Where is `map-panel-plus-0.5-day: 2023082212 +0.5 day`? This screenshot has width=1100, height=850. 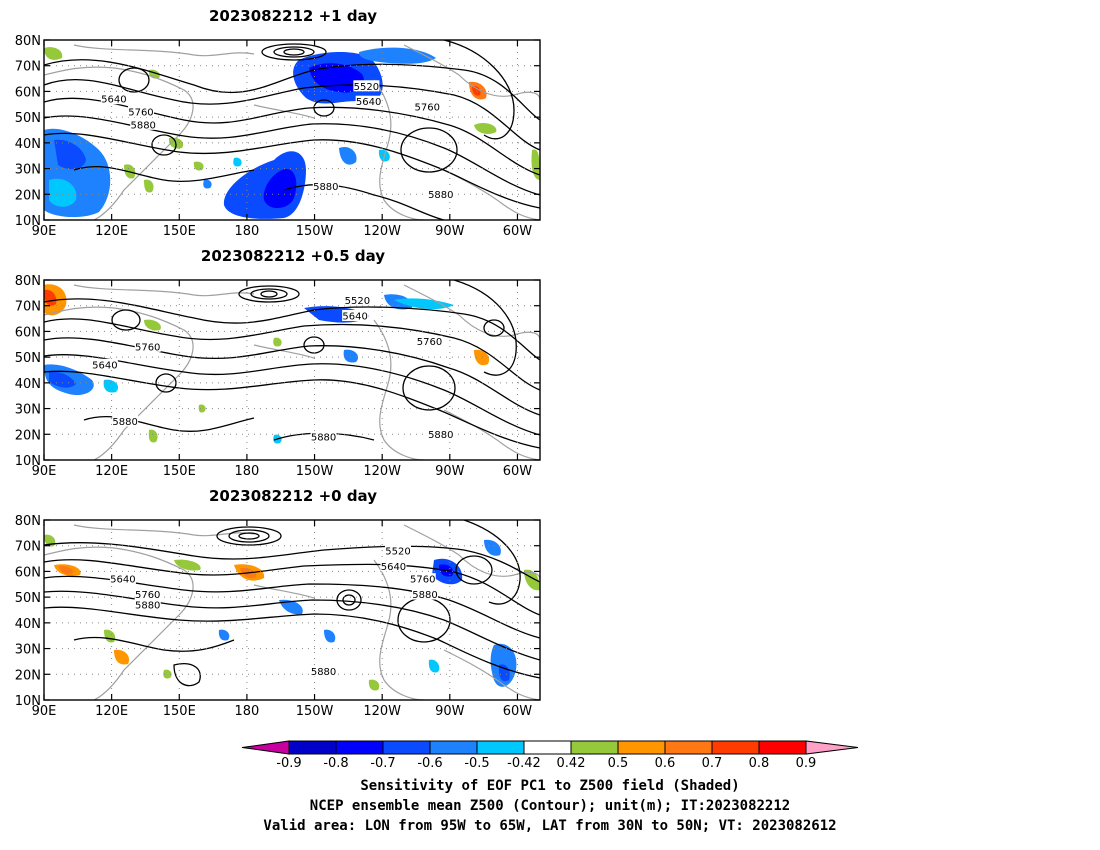
map-panel-plus-0.5-day: 2023082212 +0.5 day is located at coordinates (278, 363).